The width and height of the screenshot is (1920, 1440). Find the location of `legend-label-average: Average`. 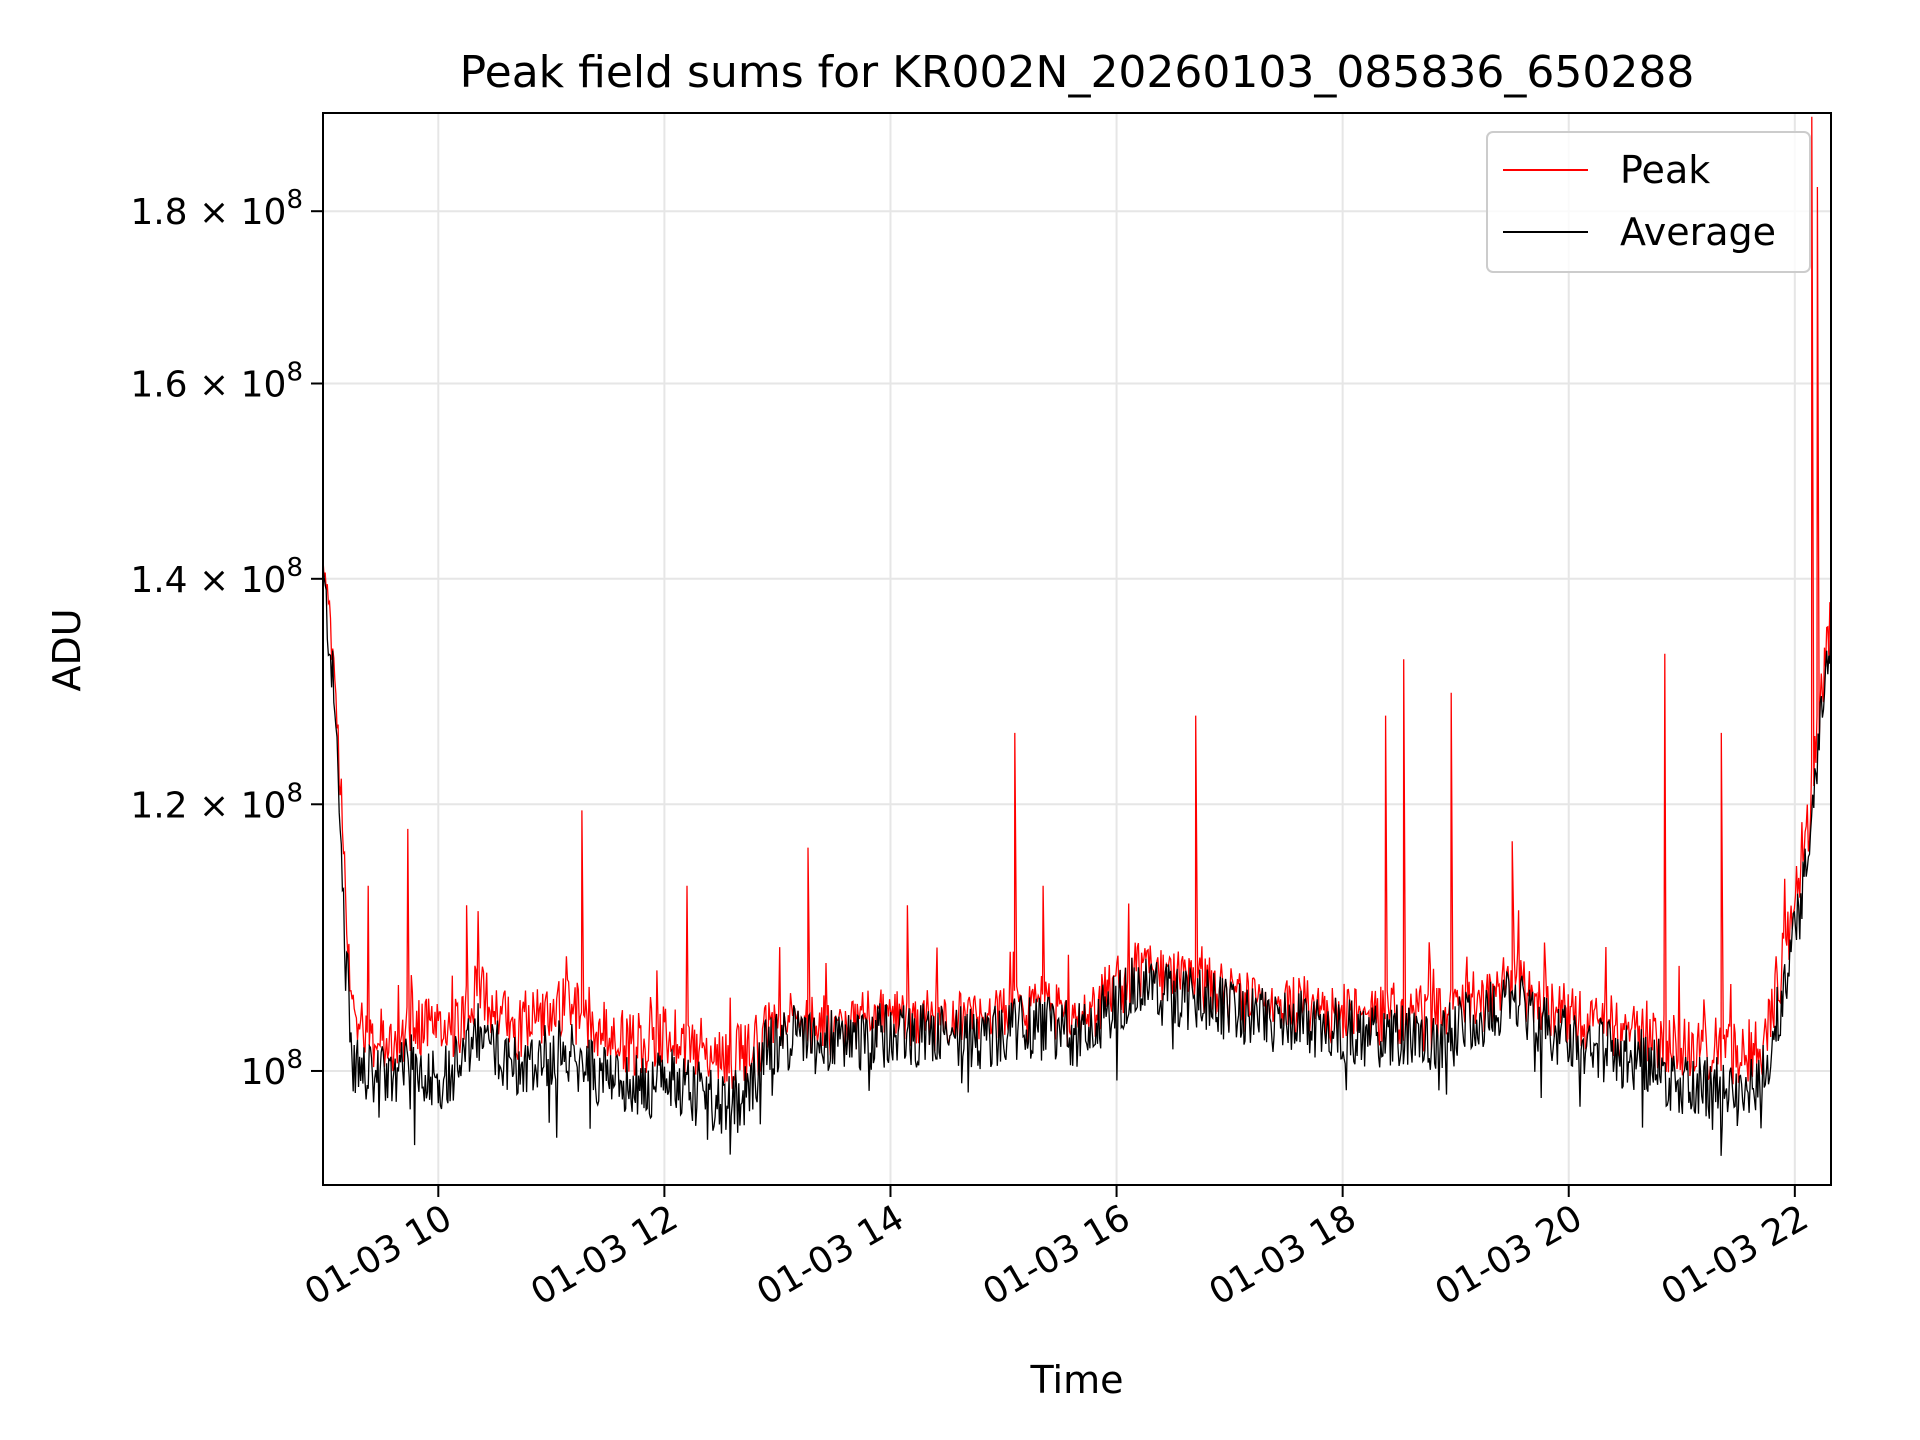

legend-label-average: Average is located at coordinates (1698, 232).